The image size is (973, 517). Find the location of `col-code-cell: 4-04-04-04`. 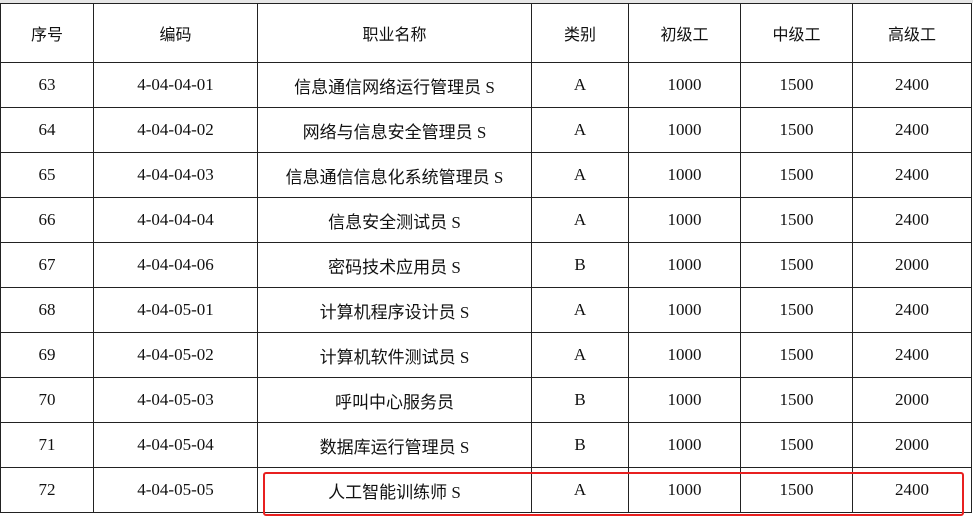

col-code-cell: 4-04-04-04 is located at coordinates (175, 220).